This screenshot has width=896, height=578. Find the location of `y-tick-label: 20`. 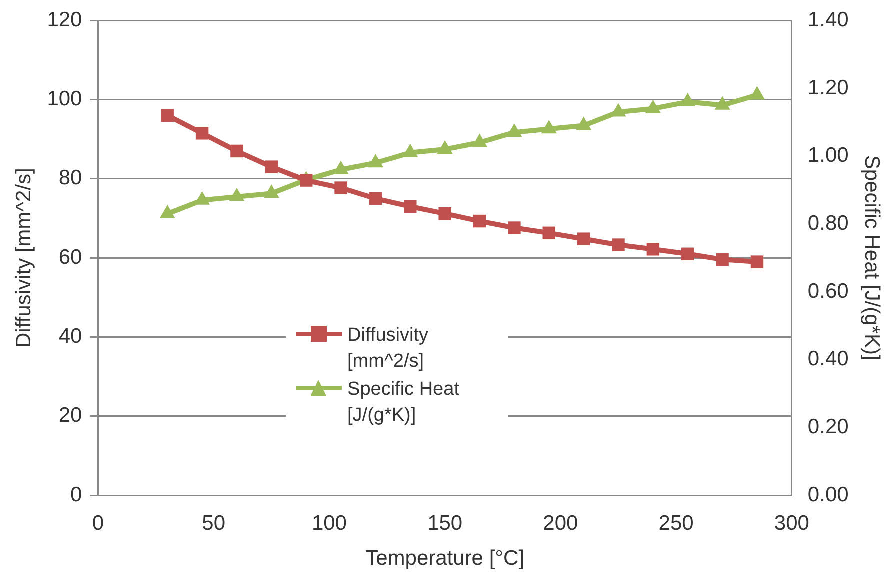

y-tick-label: 20 is located at coordinates (70, 416).